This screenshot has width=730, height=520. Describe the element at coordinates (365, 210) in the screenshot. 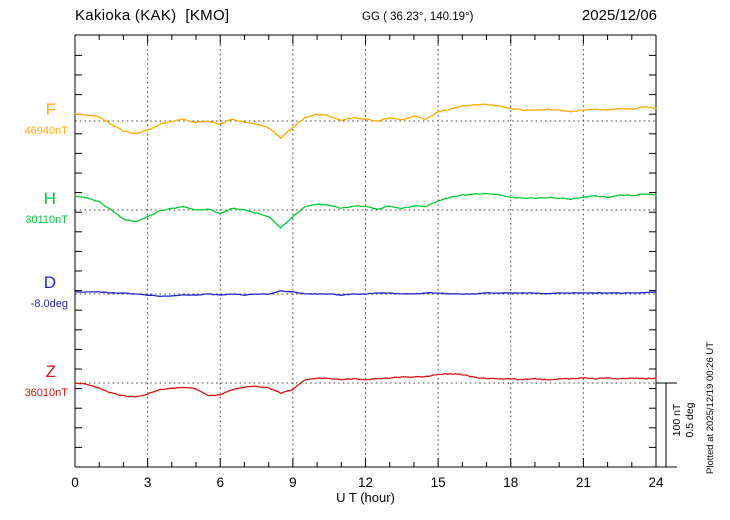

I see `trace-H` at that location.